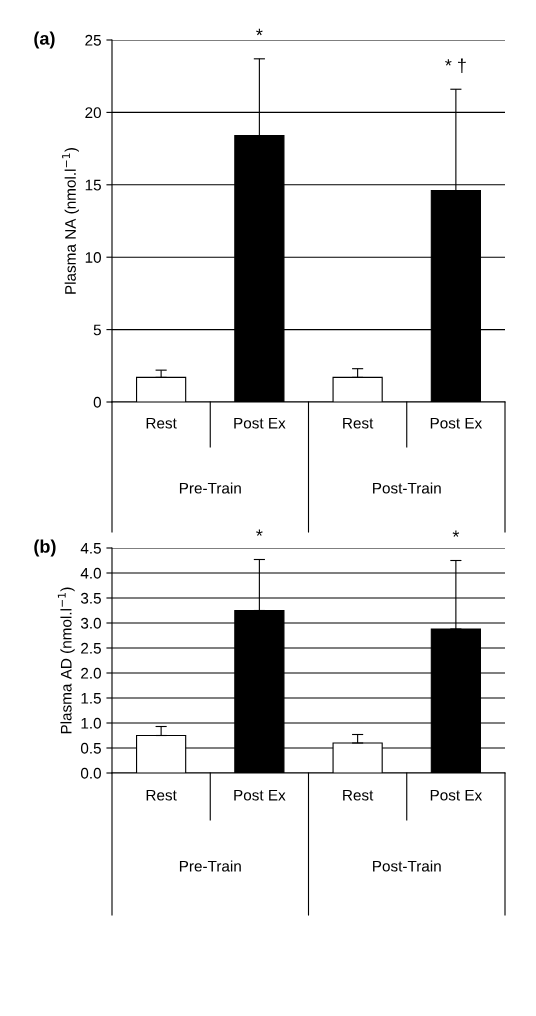  What do you see at coordinates (90, 573) in the screenshot?
I see `y-tick-label: 4.0` at bounding box center [90, 573].